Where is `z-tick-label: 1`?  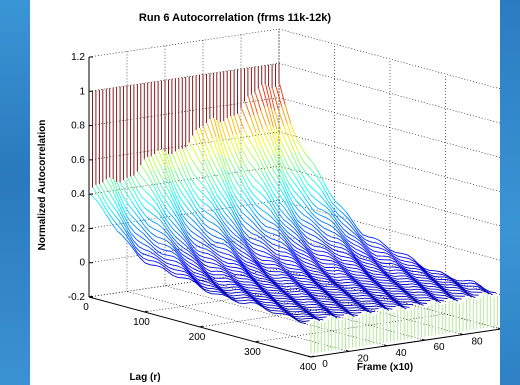
z-tick-label: 1 is located at coordinates (82, 91).